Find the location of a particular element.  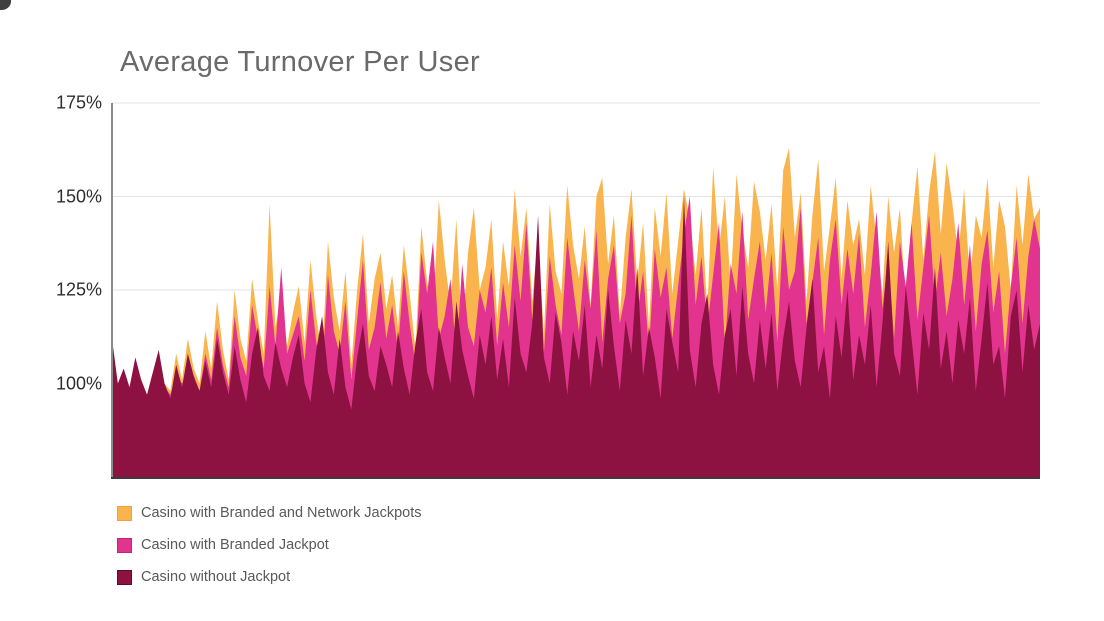

legend-label: Casino with Branded and Network Jackpots is located at coordinates (281, 513).